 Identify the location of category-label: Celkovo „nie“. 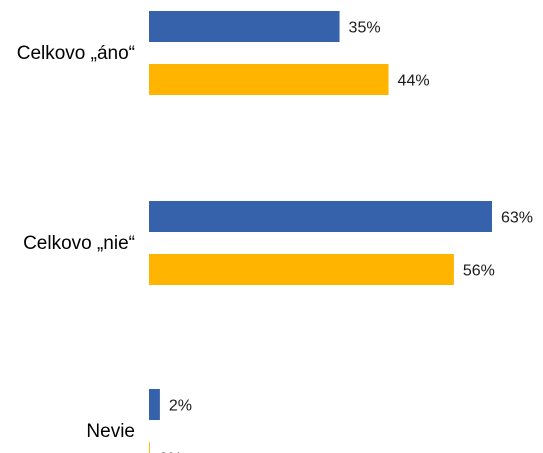
(79, 243).